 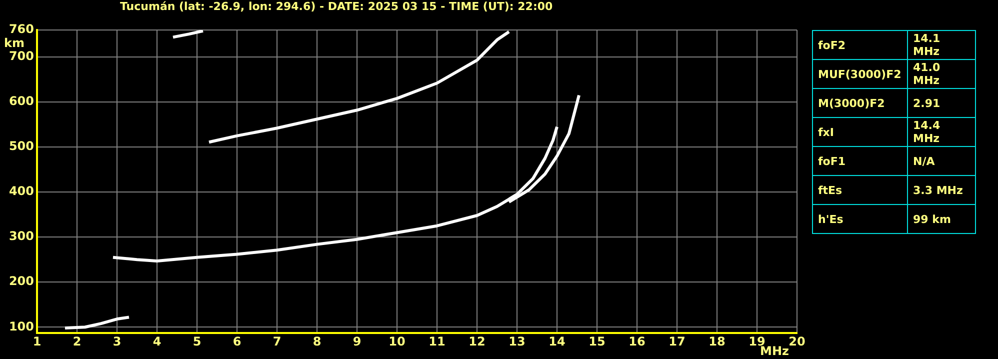 I want to click on text: 3.3 MHz, so click(x=942, y=190).